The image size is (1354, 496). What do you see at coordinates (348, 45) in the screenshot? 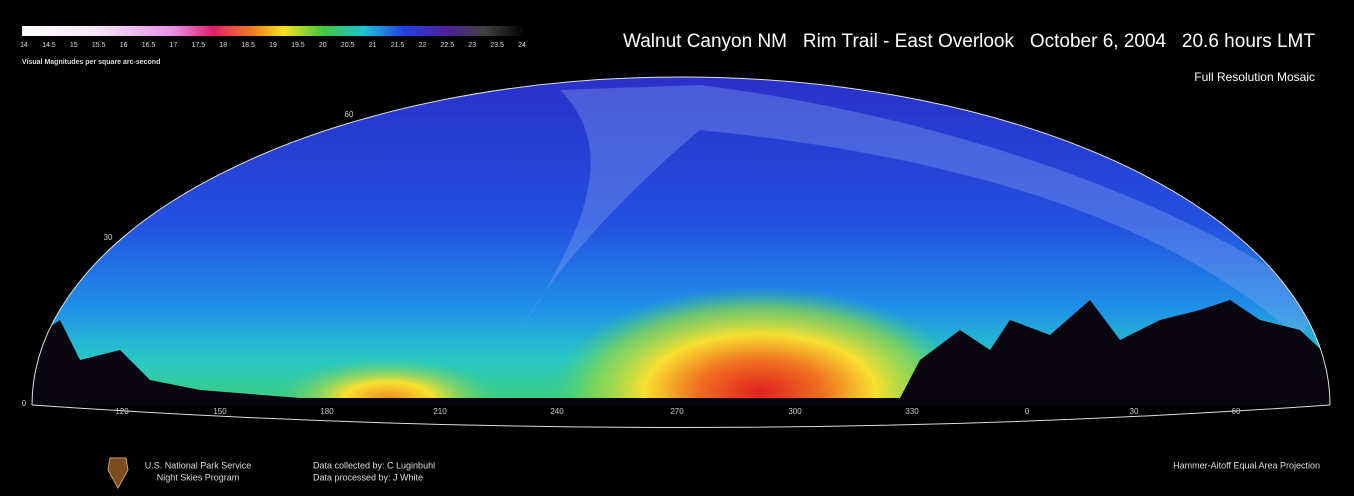
I see `color-scale-tick: 20.5` at bounding box center [348, 45].